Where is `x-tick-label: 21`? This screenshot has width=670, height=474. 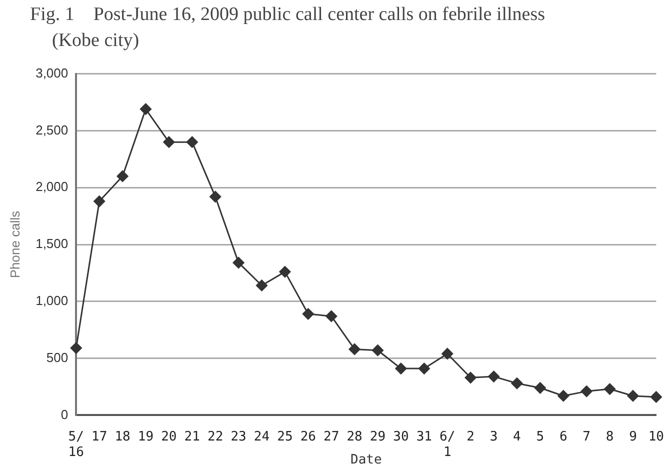 x-tick-label: 21 is located at coordinates (192, 436).